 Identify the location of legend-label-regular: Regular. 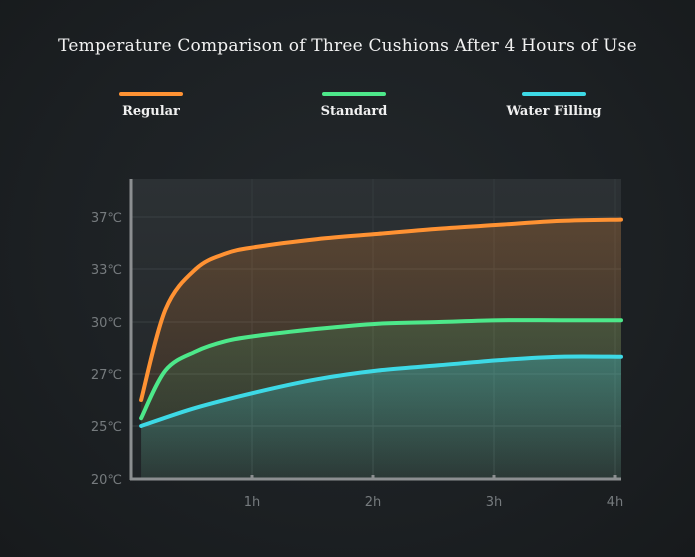
(151, 111).